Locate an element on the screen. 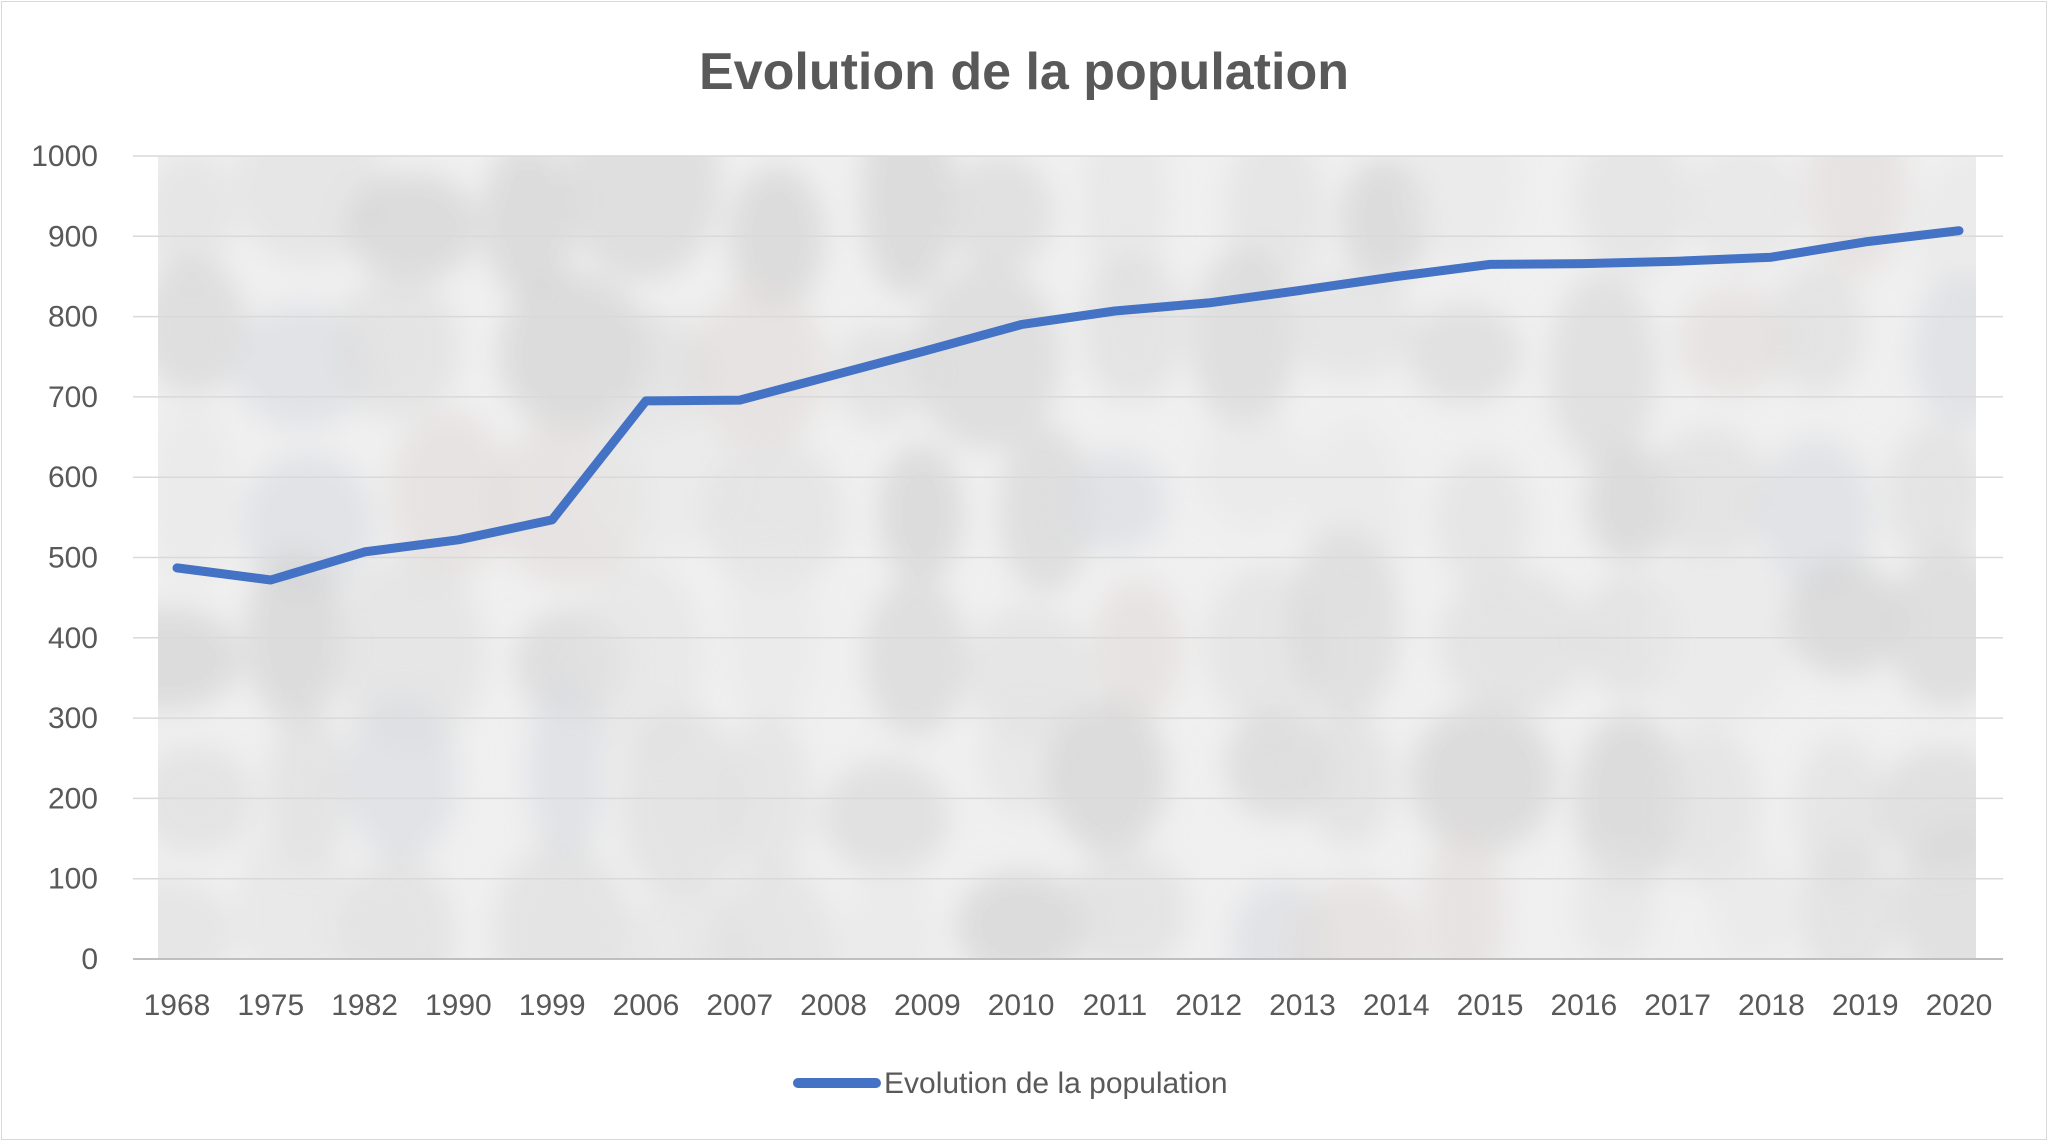 The width and height of the screenshot is (2048, 1141). x-tick-label: 2017 is located at coordinates (1677, 1005).